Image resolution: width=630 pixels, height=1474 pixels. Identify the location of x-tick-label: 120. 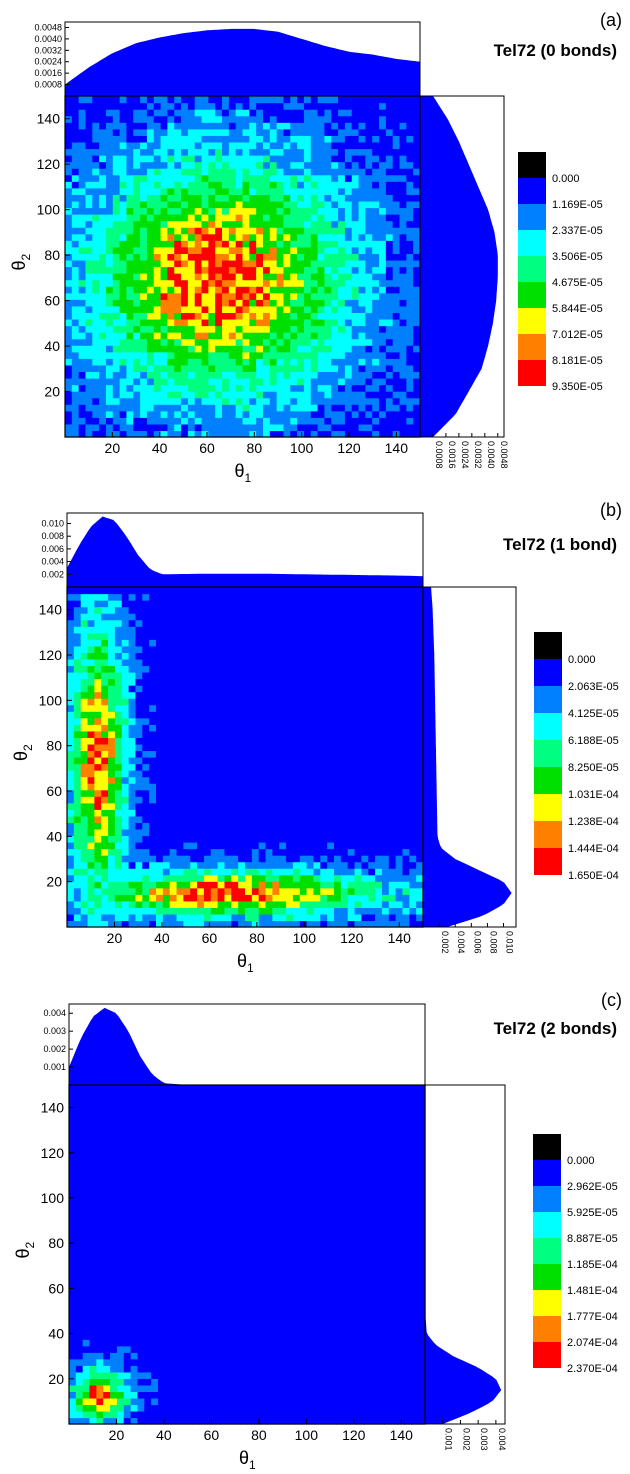
(349, 448).